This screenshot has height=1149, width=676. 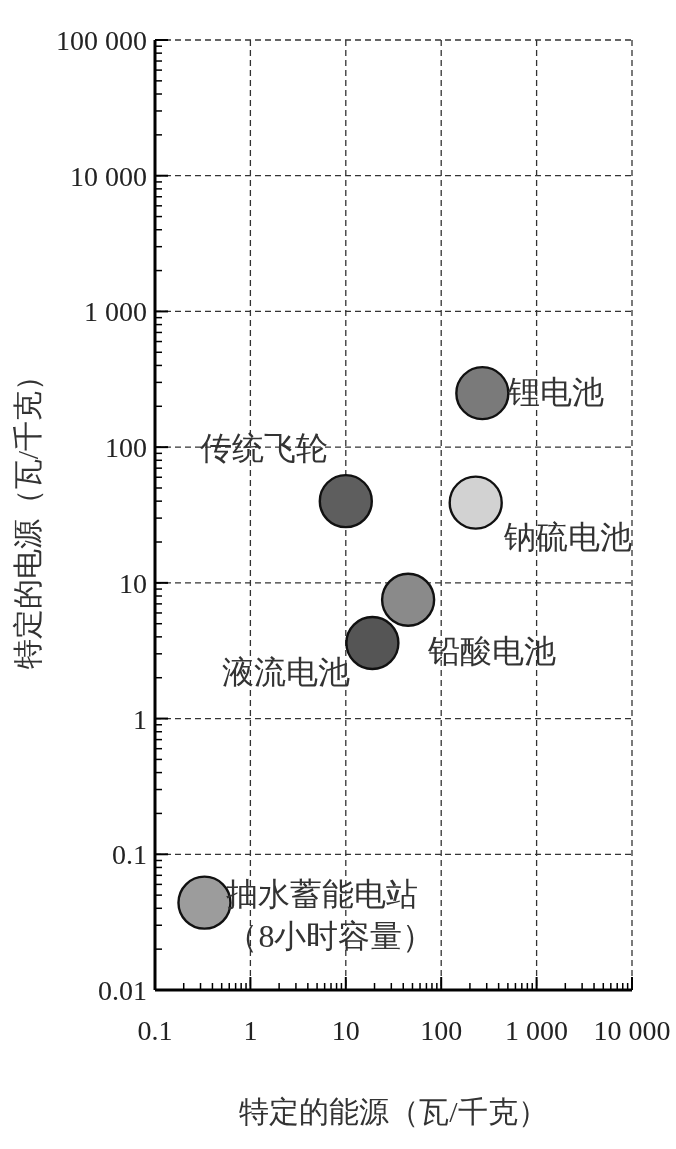 I want to click on x-tick-label: 10, so click(x=345, y=1030).